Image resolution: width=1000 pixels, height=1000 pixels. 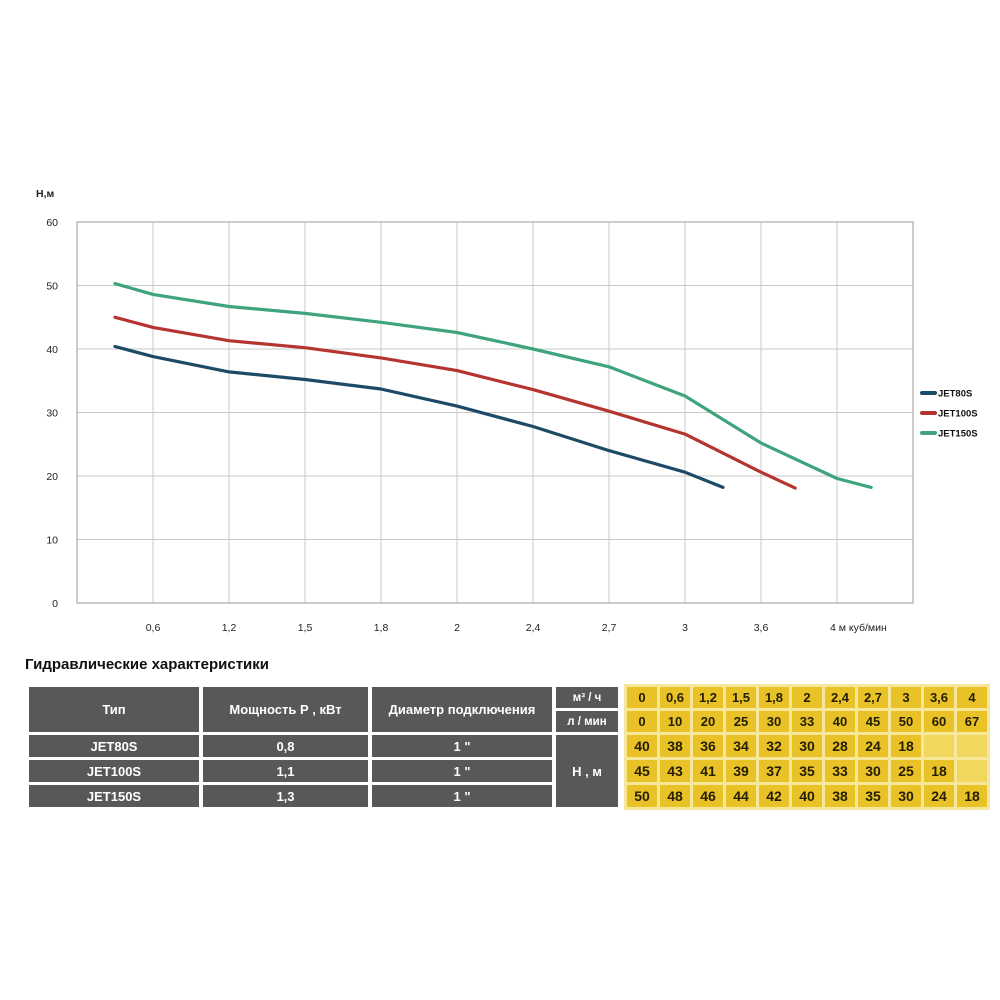 I want to click on x-tick-label: 2, so click(x=457, y=628).